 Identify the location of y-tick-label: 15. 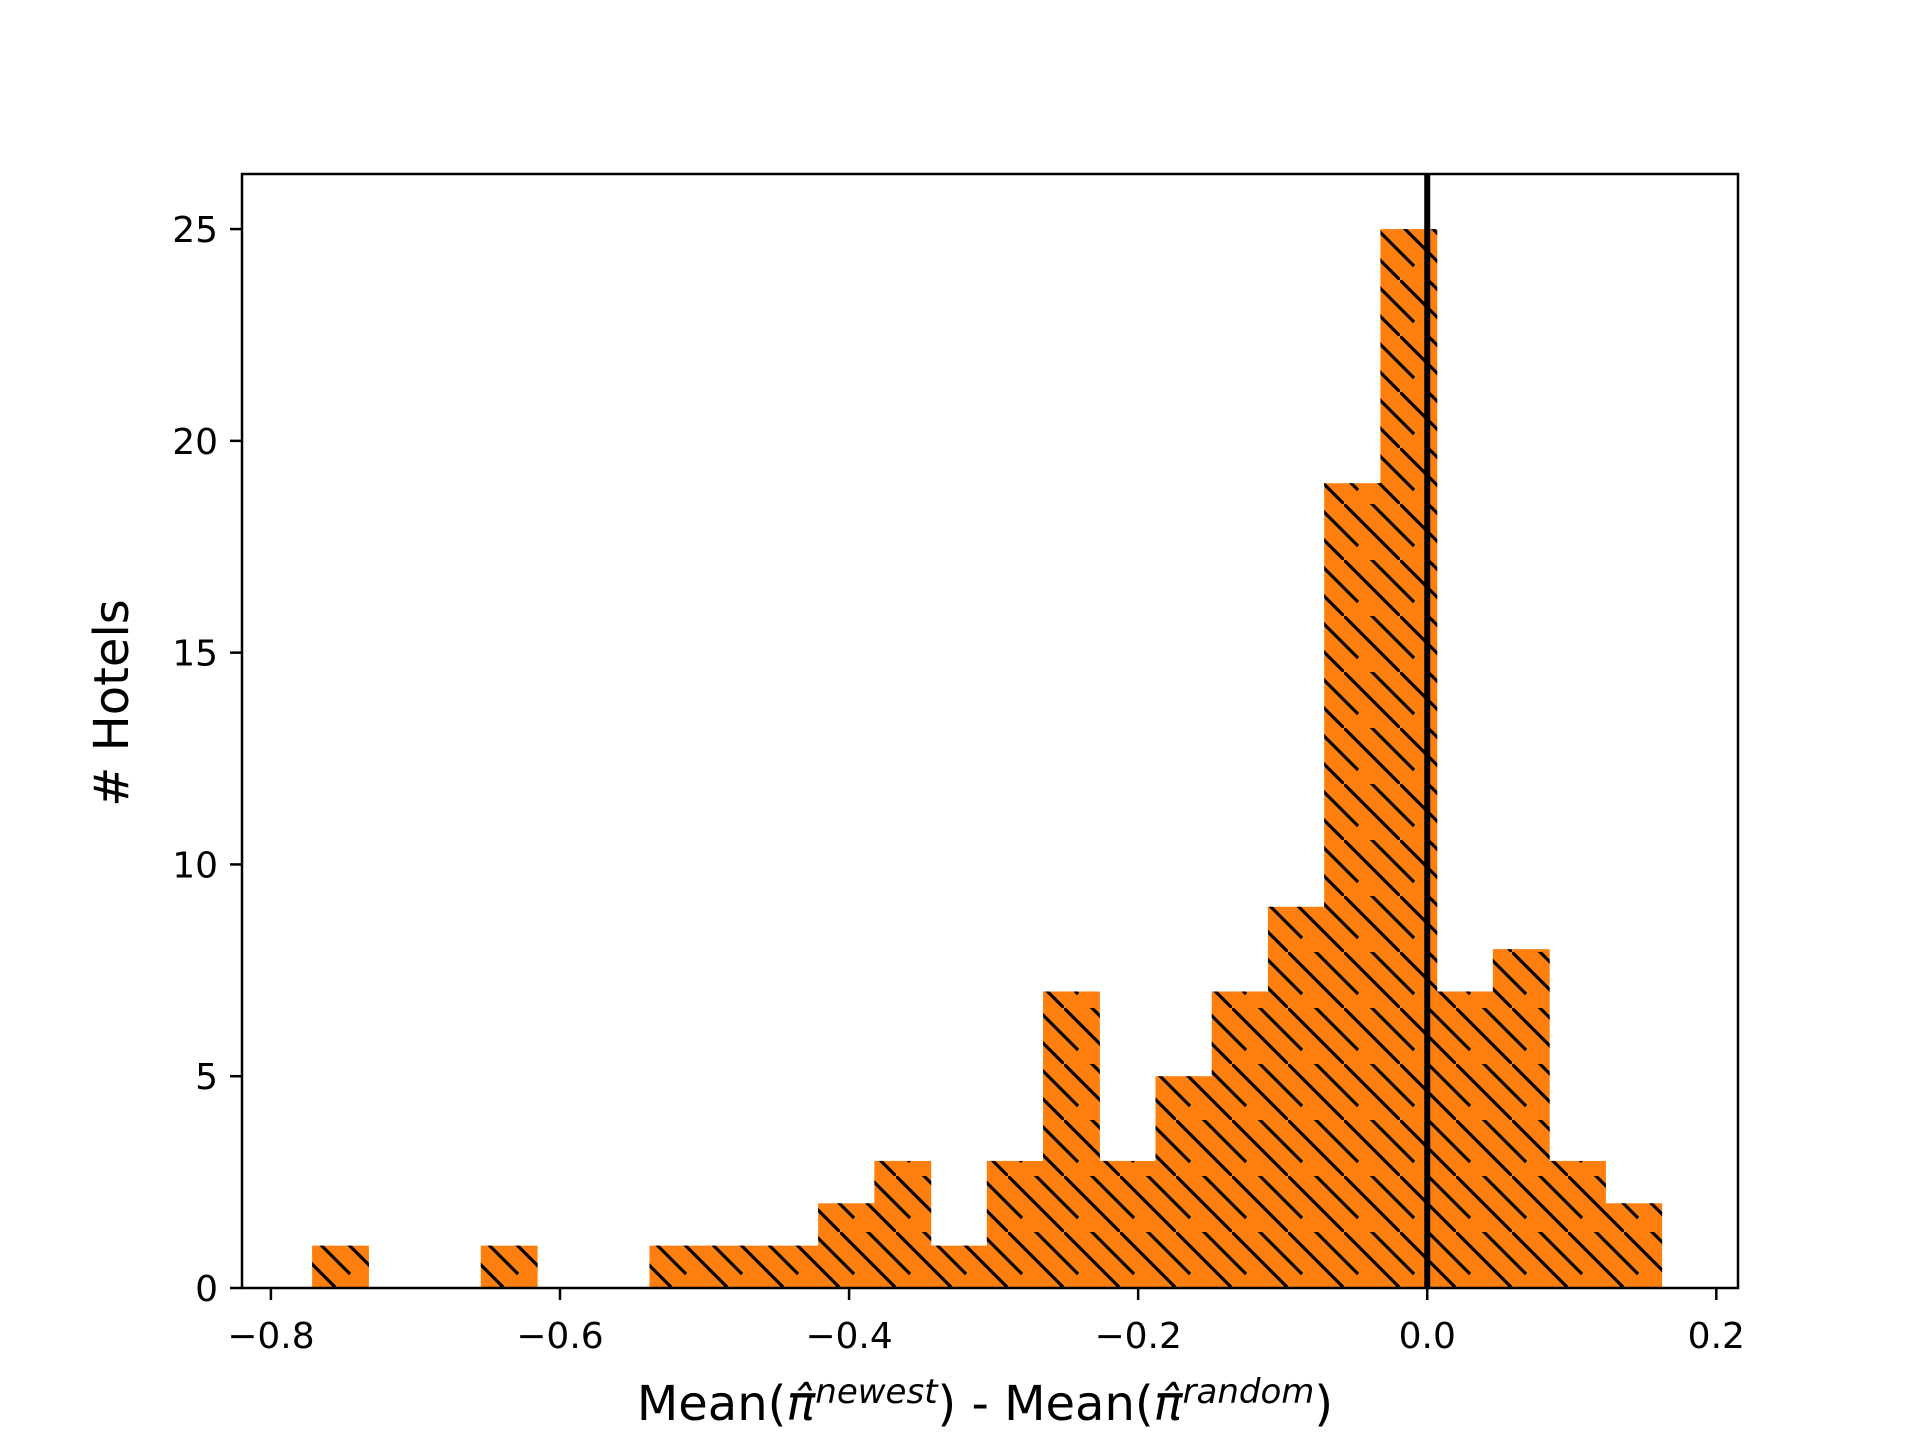
(195, 654).